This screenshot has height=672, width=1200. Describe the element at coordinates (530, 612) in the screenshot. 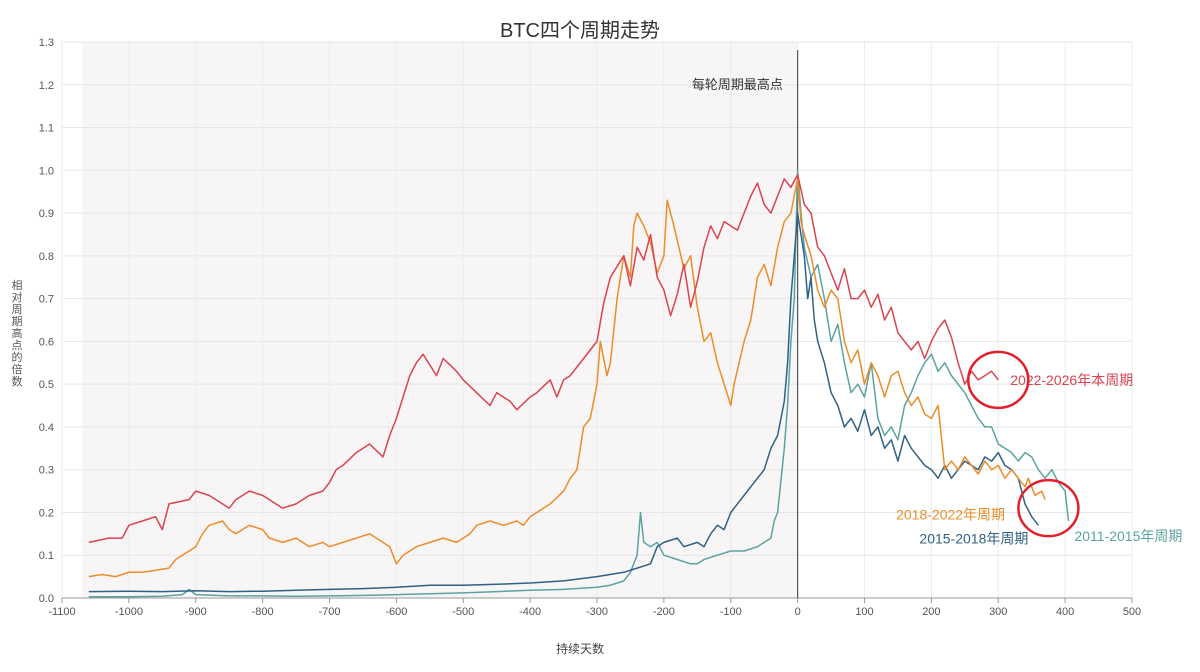

I see `x-tick-label: -400` at that location.